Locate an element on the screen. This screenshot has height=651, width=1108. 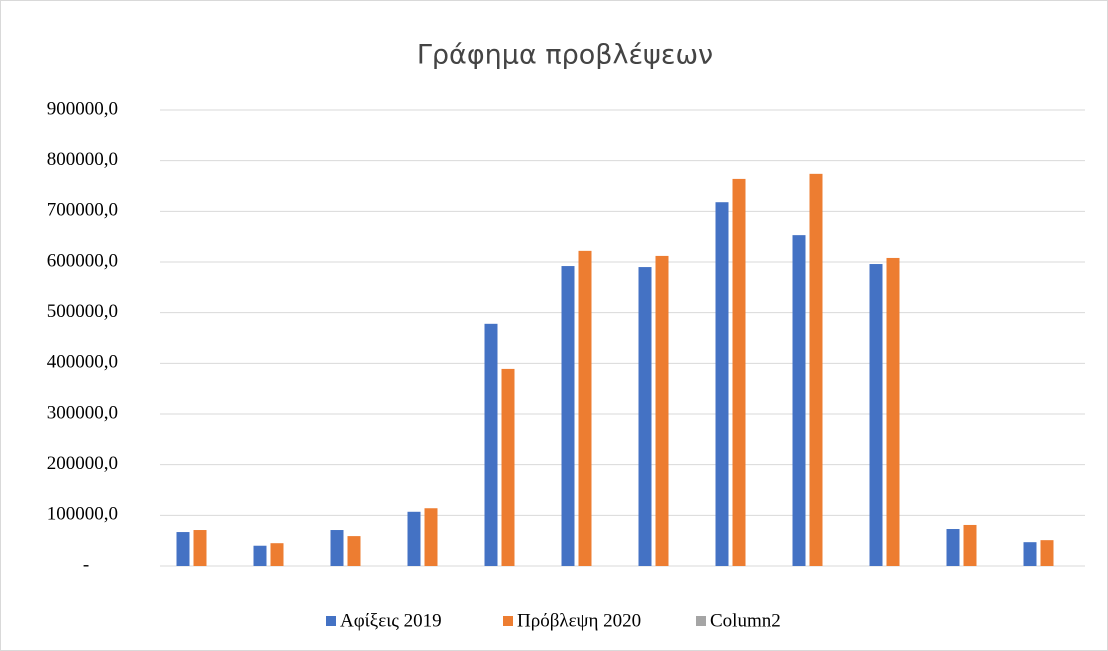
y-tick-label: 500000,0 is located at coordinates (82, 311).